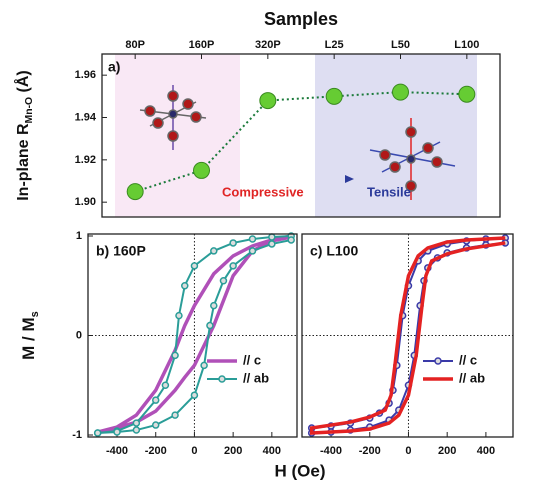 The image size is (535, 490). Describe the element at coordinates (300, 470) in the screenshot. I see `x-axis-label: H (Oe)` at that location.